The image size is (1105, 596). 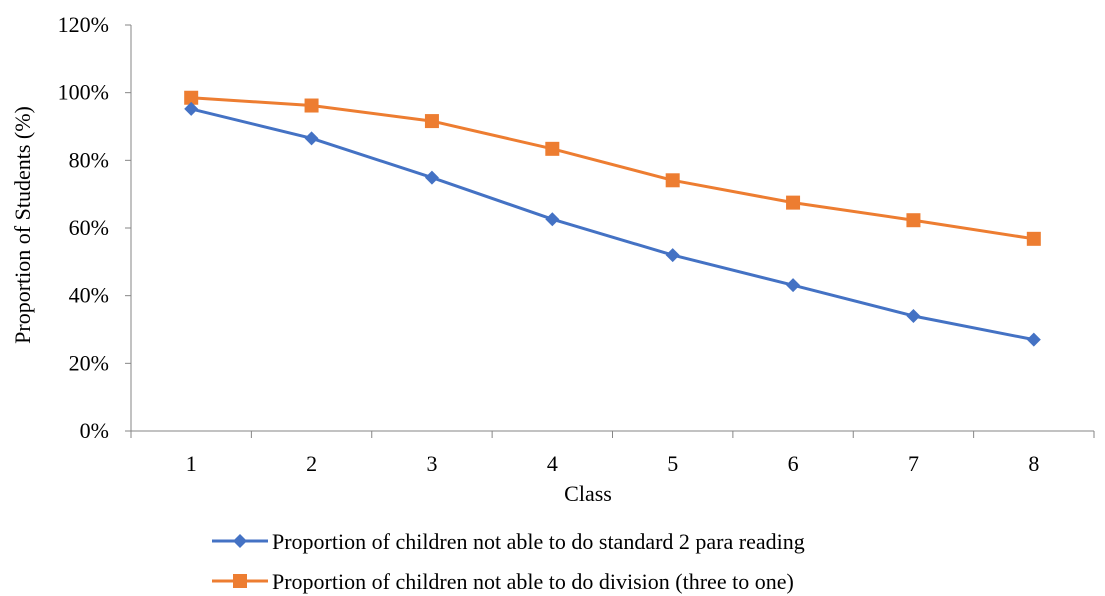 What do you see at coordinates (94, 430) in the screenshot?
I see `y-tick-label: 0%` at bounding box center [94, 430].